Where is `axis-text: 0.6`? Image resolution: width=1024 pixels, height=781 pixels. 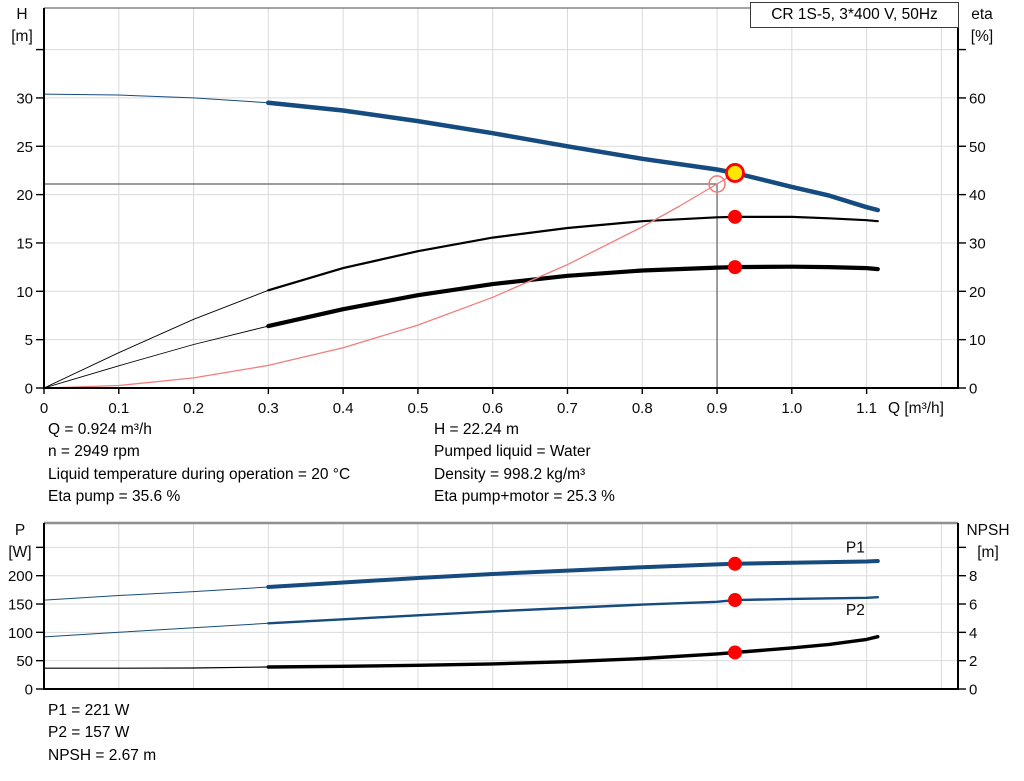
axis-text: 0.6 is located at coordinates (492, 408).